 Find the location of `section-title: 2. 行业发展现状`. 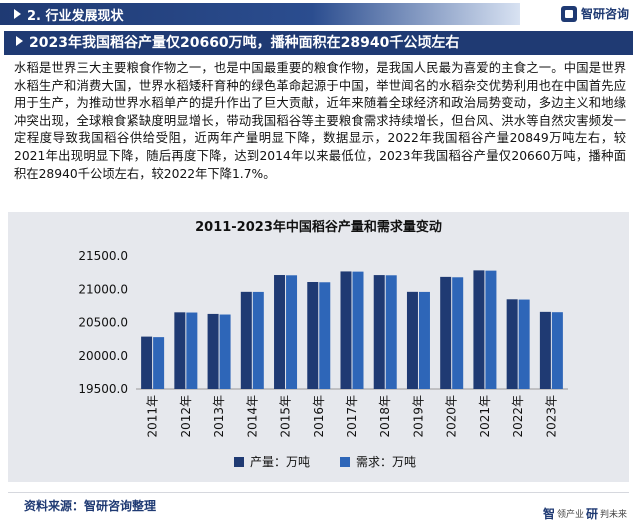

section-title: 2. 行业发展现状 is located at coordinates (69, 14).